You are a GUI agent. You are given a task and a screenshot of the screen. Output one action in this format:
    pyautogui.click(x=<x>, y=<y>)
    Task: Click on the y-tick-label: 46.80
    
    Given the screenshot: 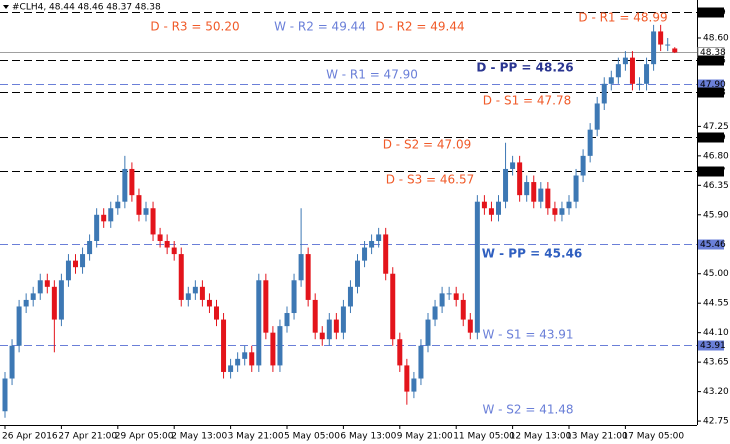 What is the action you would take?
    pyautogui.click(x=716, y=156)
    